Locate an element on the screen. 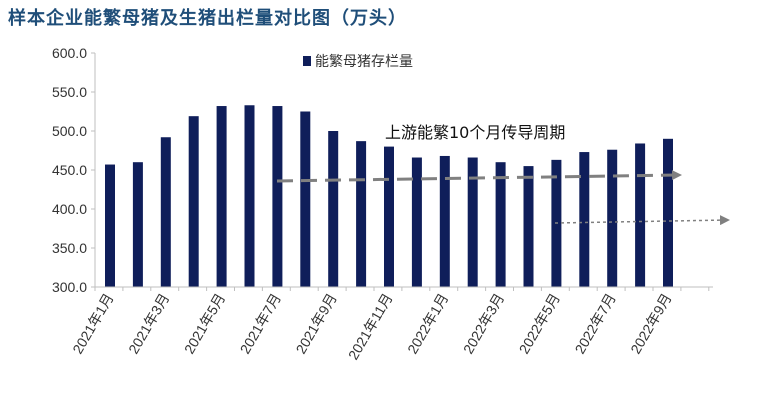 Image resolution: width=782 pixels, height=418 pixels. annotation-text: 上游能繁10个月传导周期 is located at coordinates (475, 132).